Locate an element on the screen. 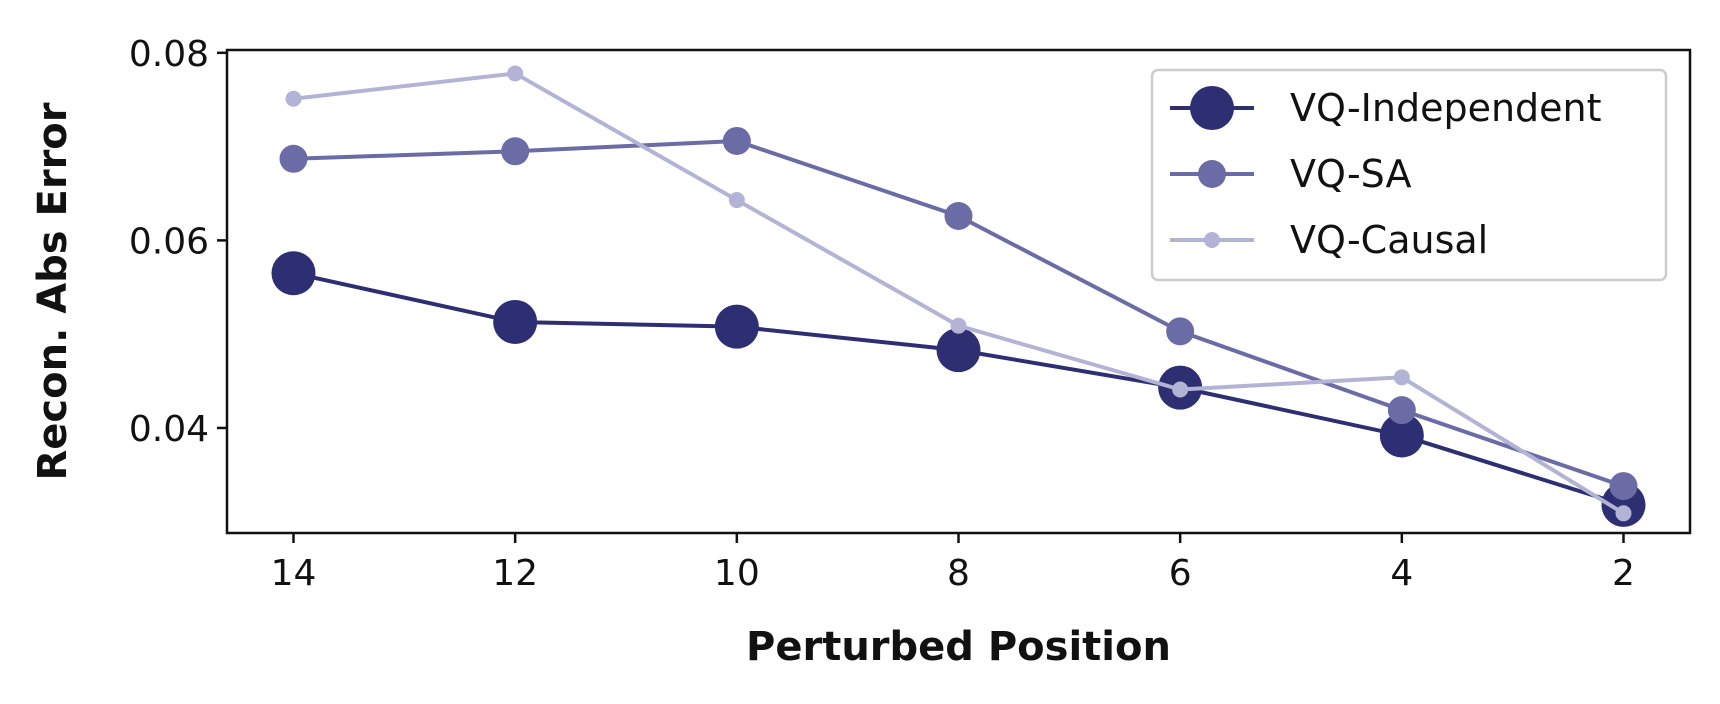  x-axis: 14 12 10 8 6 4 2 is located at coordinates (953, 563).